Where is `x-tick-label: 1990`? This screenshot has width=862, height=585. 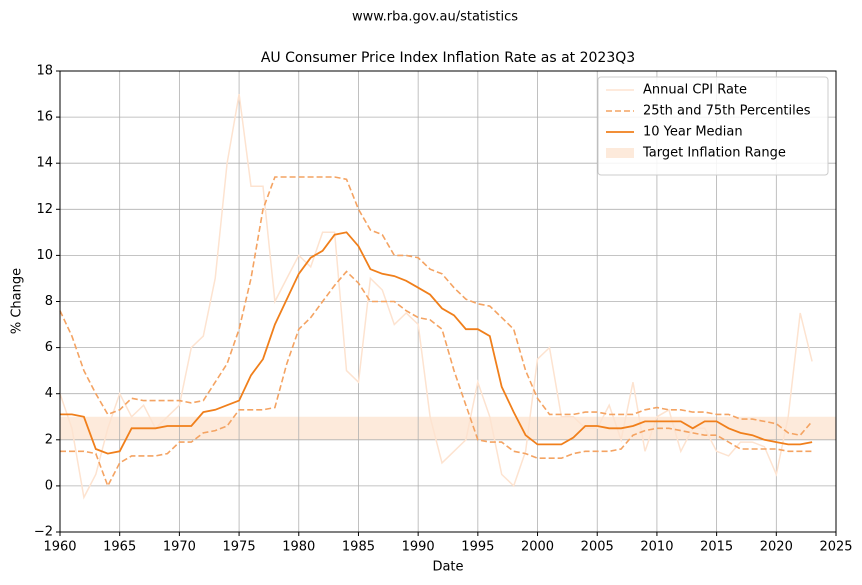 x-tick-label: 1990 is located at coordinates (418, 547).